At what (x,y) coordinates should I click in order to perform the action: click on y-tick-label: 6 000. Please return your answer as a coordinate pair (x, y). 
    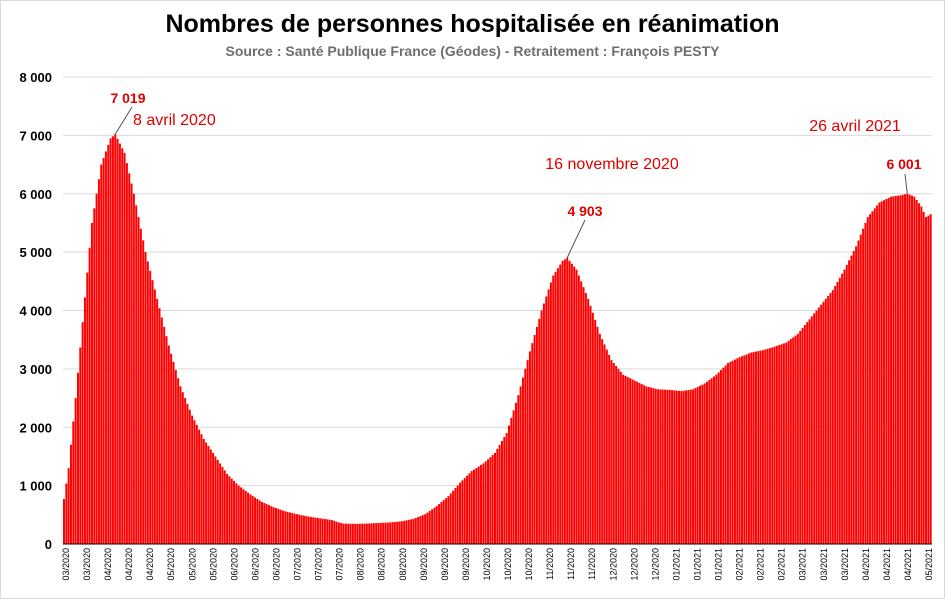
    Looking at the image, I should click on (35, 194).